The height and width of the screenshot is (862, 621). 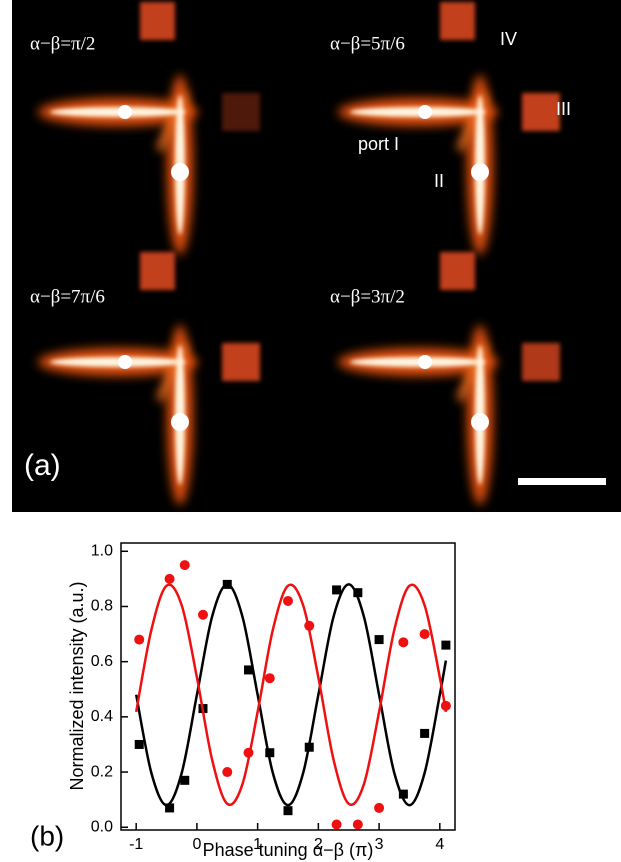 I want to click on x-tick-label: 2, so click(x=318, y=844).